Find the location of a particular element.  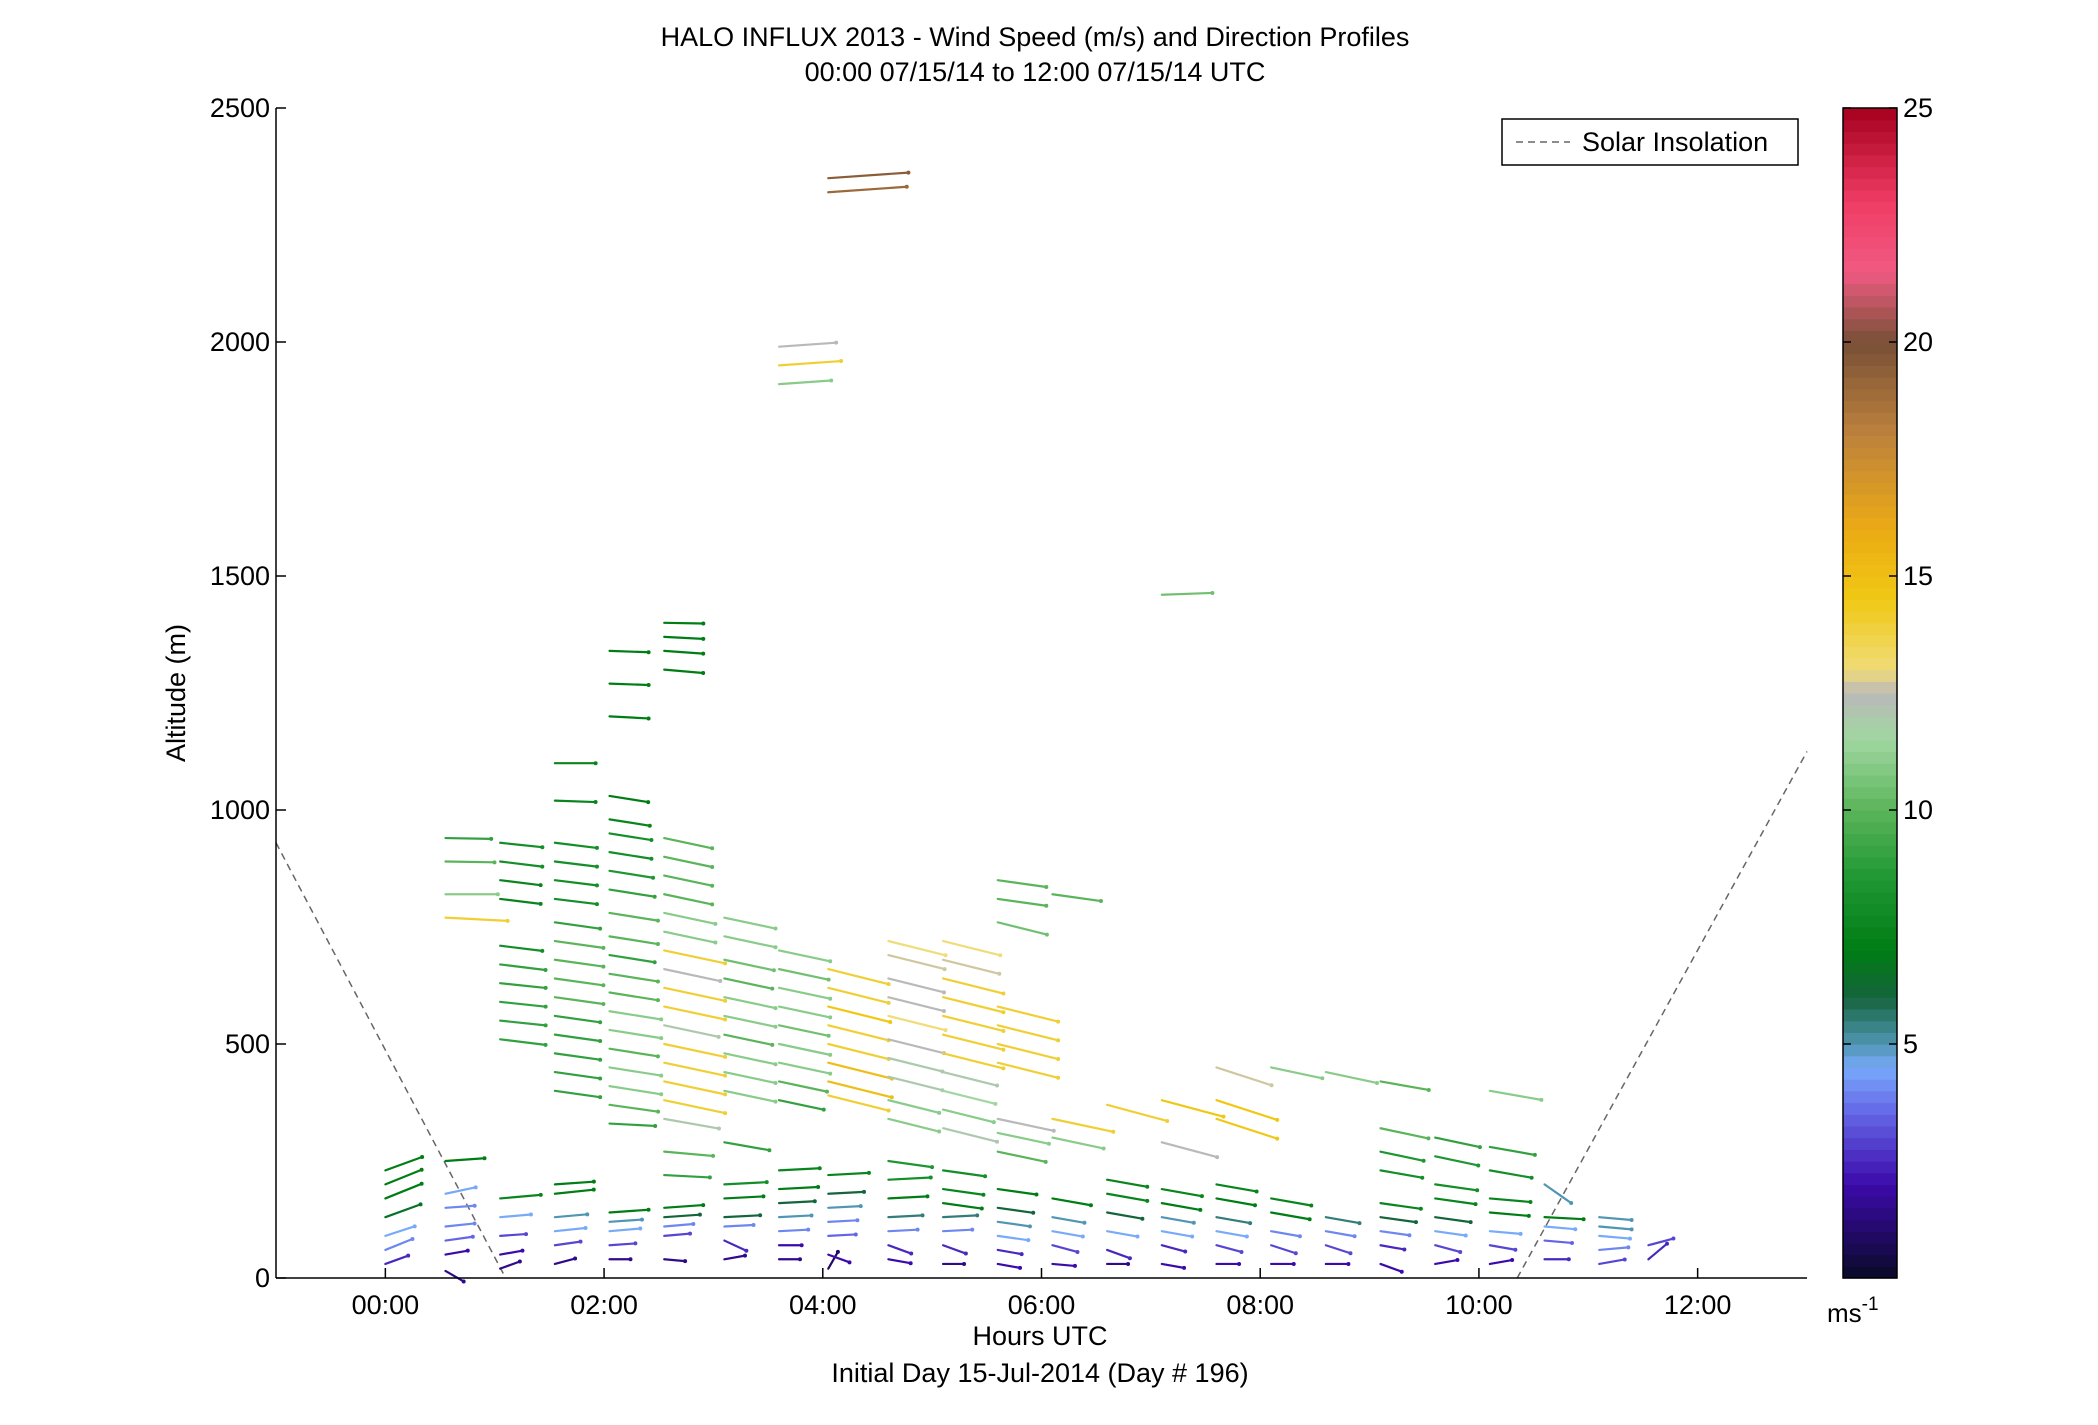

x-tick-label: 04:00 is located at coordinates (823, 1305).